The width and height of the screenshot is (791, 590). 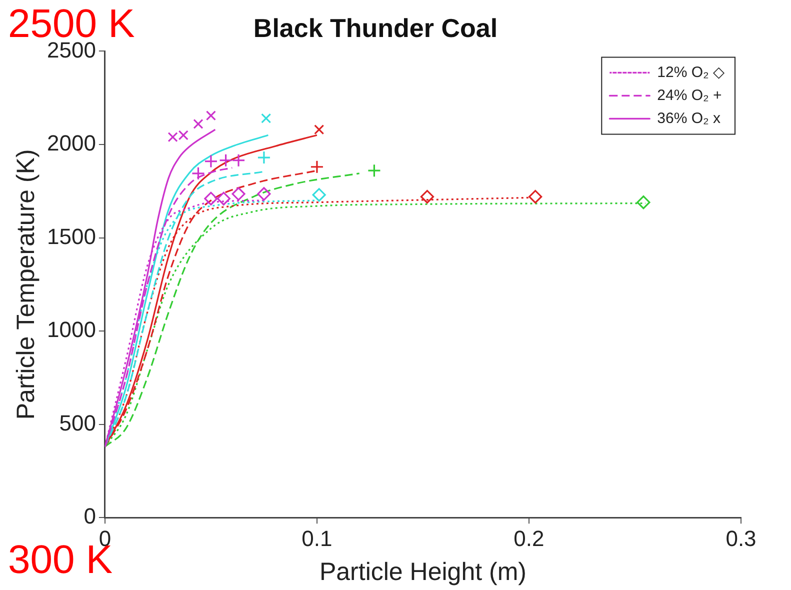 I want to click on legend-label: 36% O₂ x, so click(x=689, y=118).